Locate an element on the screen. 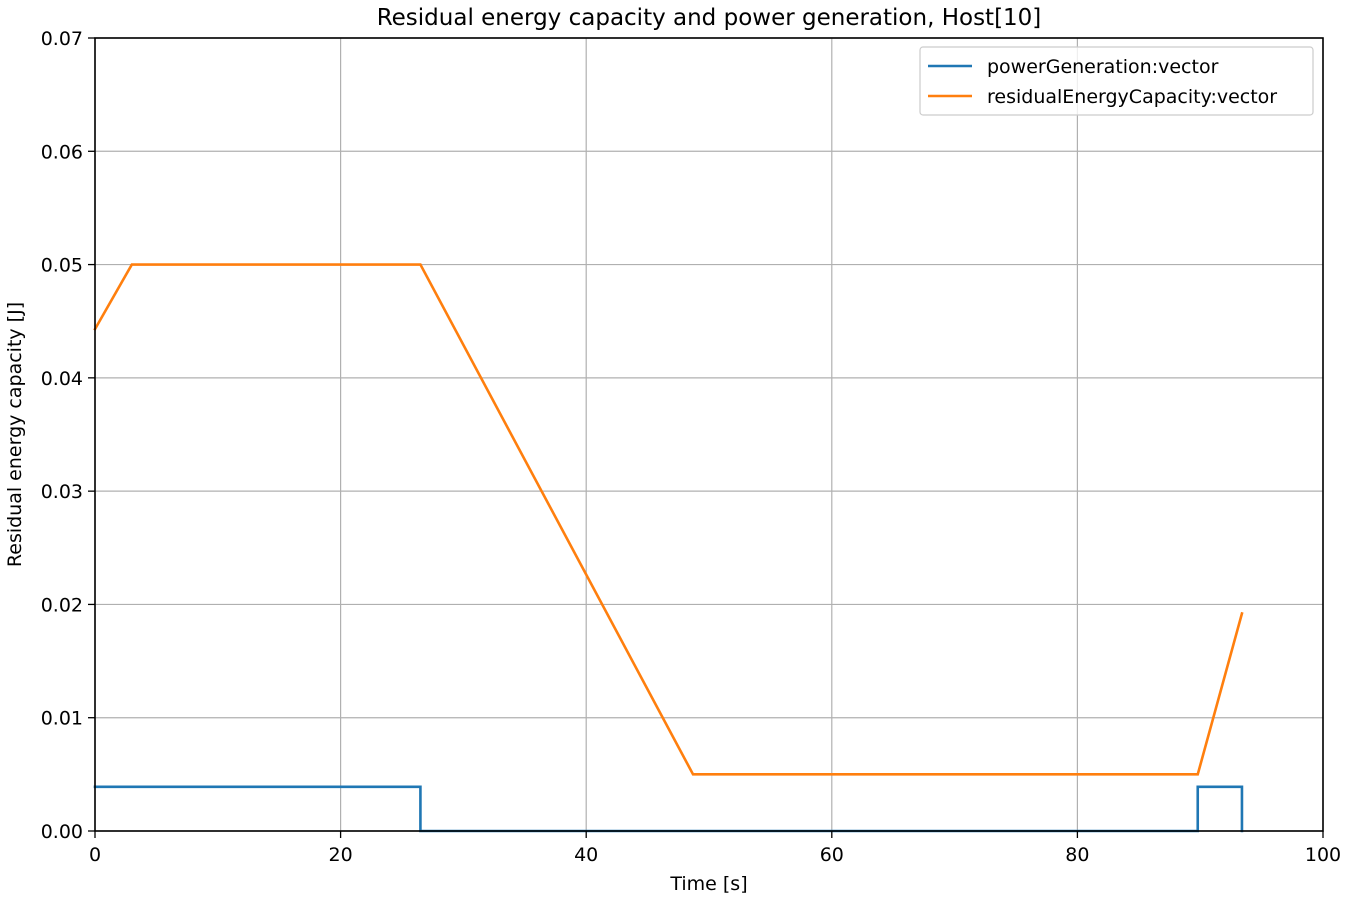  y-tick-label: 0.02 is located at coordinates (62, 605).